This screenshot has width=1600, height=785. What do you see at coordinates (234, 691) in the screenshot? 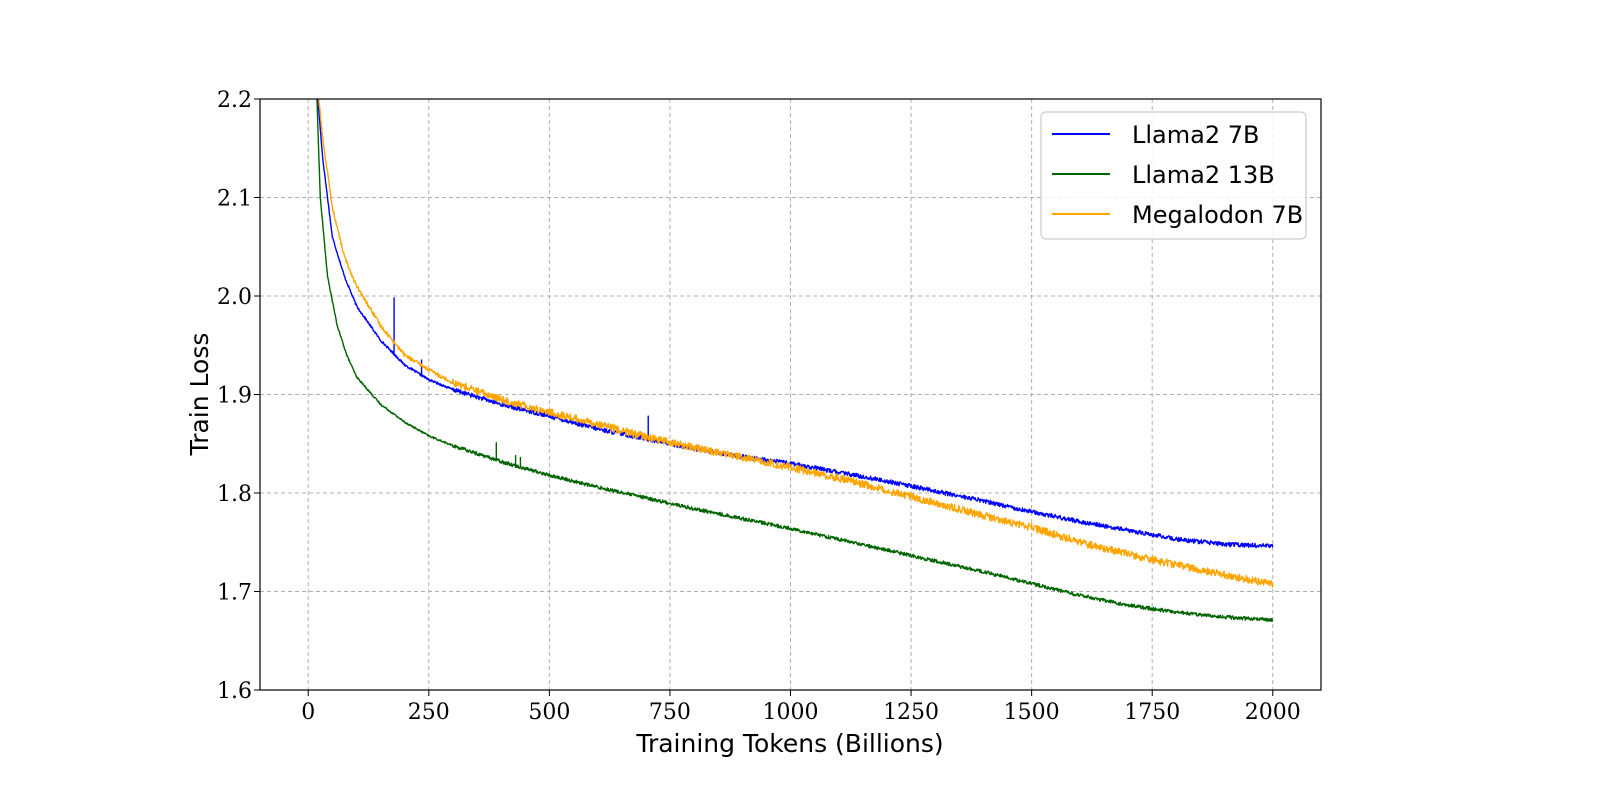
I see `y-tick-label: 1.6` at bounding box center [234, 691].